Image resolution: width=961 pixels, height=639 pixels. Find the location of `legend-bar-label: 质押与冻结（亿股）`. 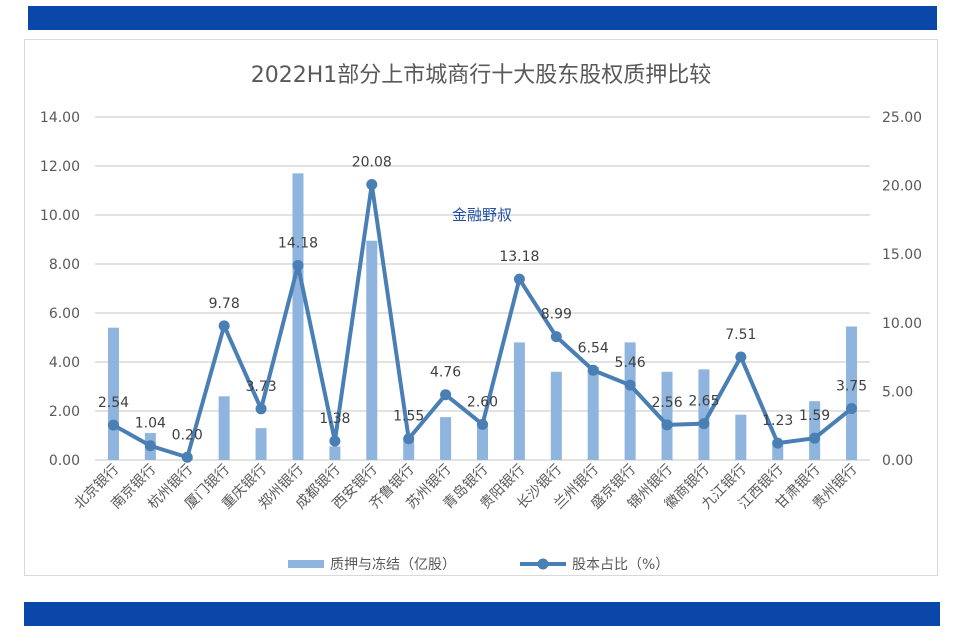

legend-bar-label: 质押与冻结（亿股） is located at coordinates (393, 564).